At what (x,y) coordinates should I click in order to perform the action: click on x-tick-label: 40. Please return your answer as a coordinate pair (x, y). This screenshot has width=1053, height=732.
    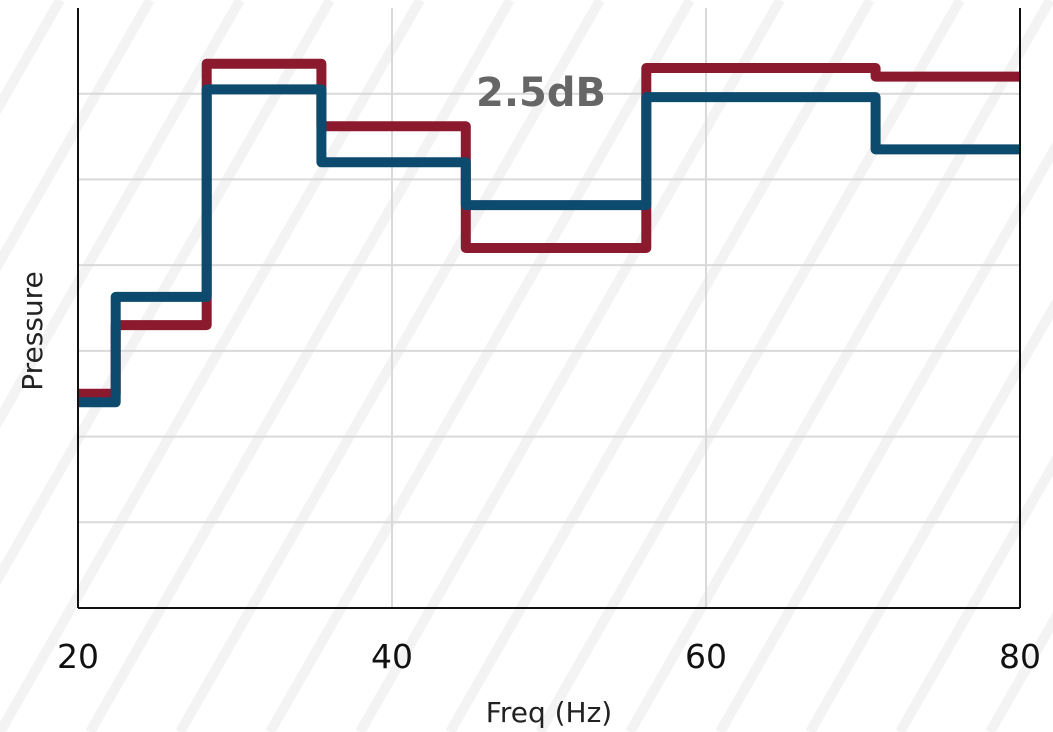
    Looking at the image, I should click on (392, 656).